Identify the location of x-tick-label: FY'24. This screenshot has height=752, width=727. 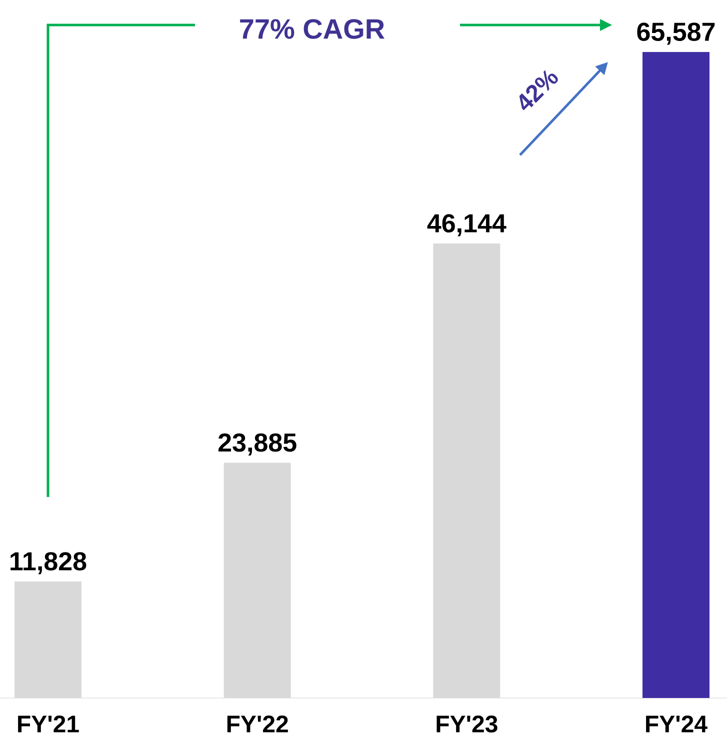
(677, 724).